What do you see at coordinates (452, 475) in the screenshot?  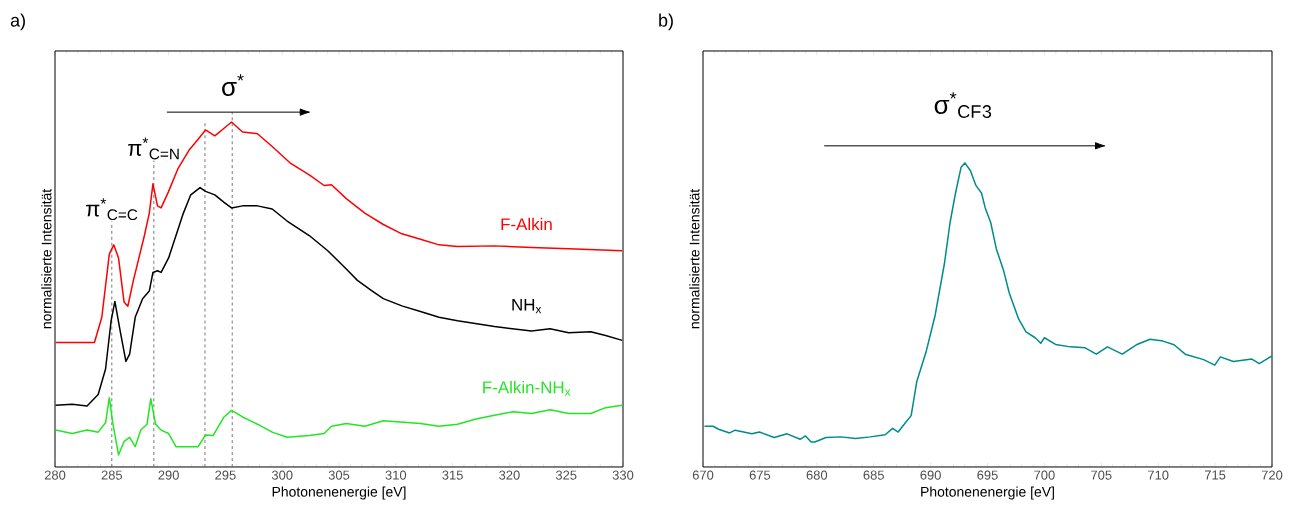 I see `x-tick-label: 315` at bounding box center [452, 475].